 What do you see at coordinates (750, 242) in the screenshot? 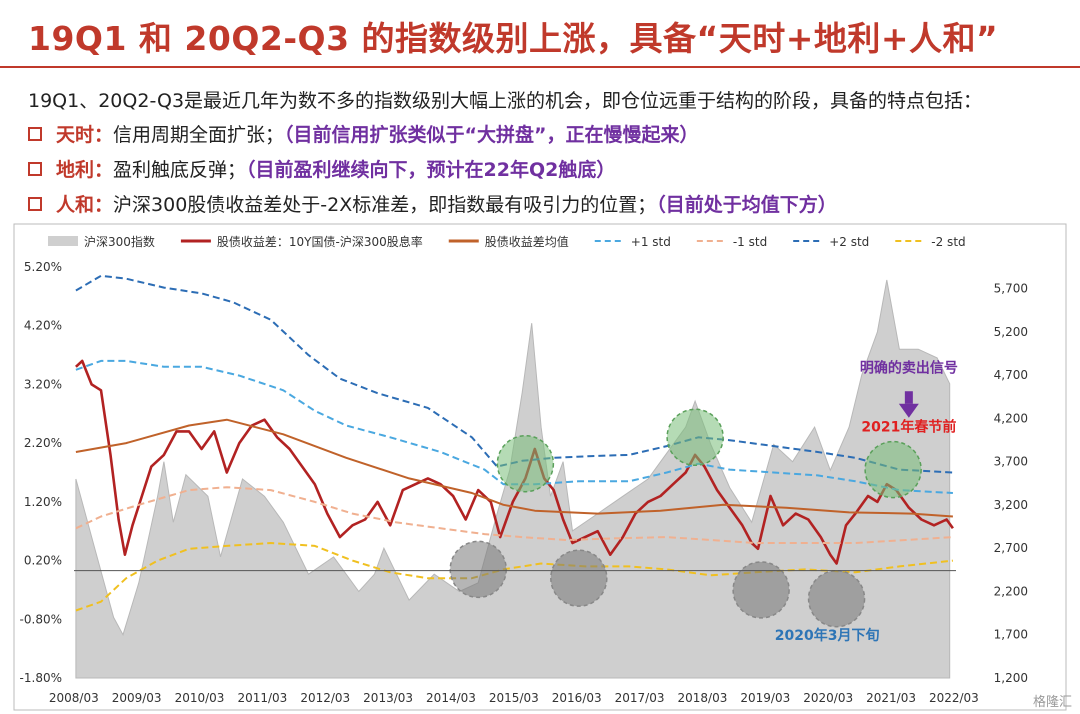
I see `legend-label: -1 std` at bounding box center [750, 242].